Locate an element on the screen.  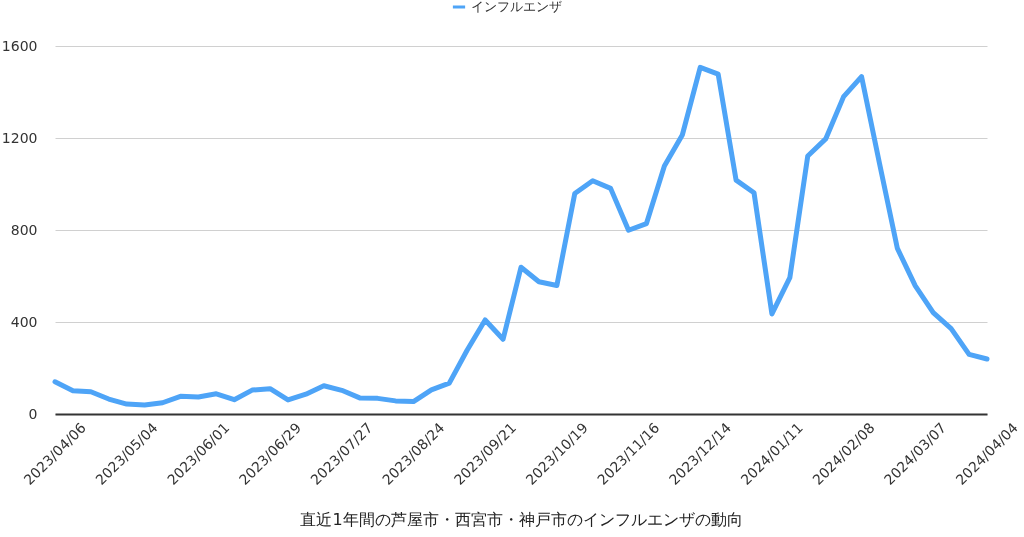
y-tick-label: 1200 is located at coordinates (19, 137).